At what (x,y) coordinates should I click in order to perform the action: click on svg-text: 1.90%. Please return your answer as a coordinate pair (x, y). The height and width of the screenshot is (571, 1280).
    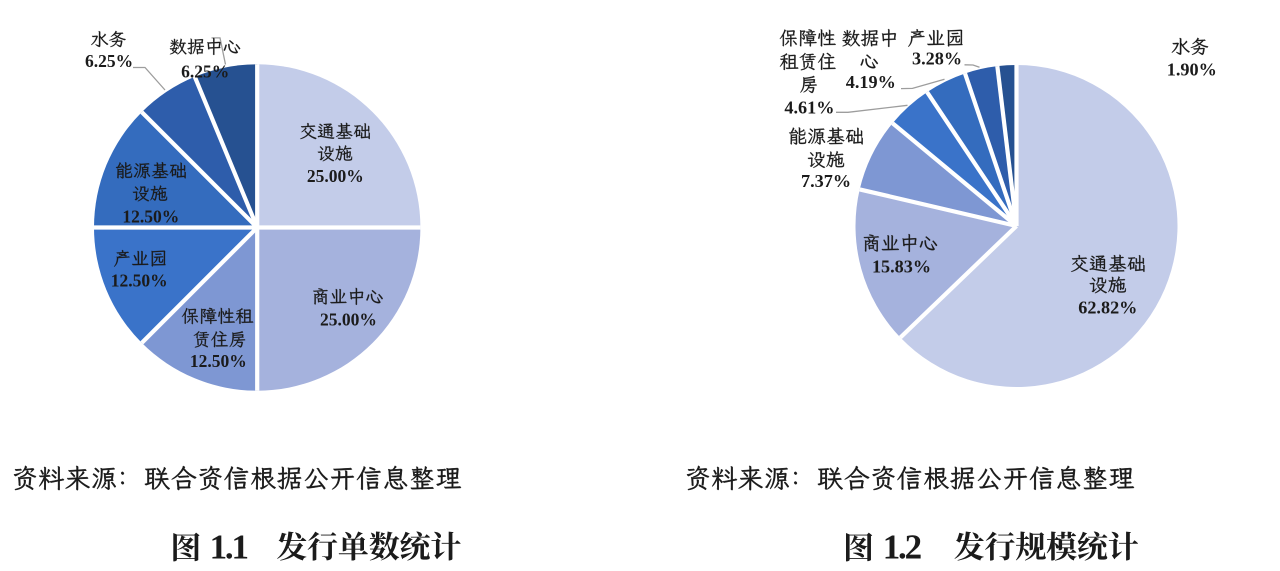
    Looking at the image, I should click on (1192, 70).